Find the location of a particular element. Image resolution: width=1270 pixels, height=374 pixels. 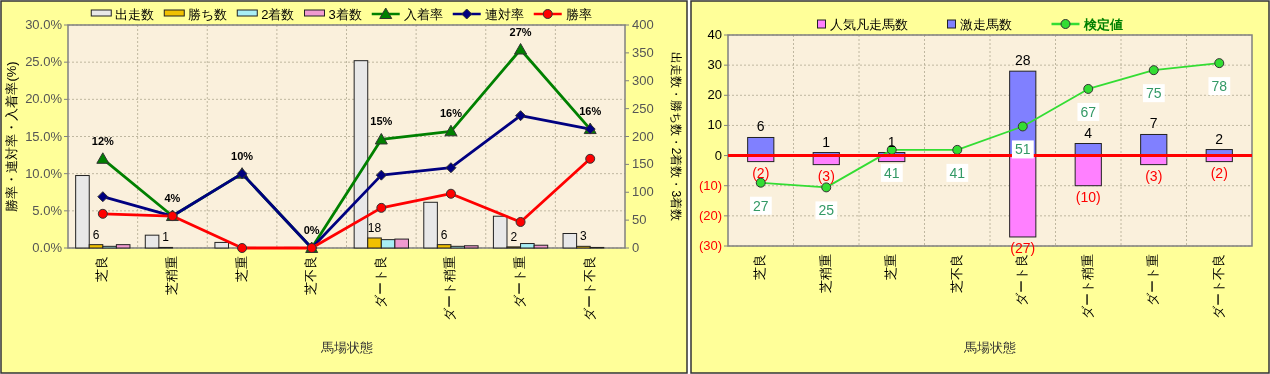

data-label: 25 is located at coordinates (826, 210).